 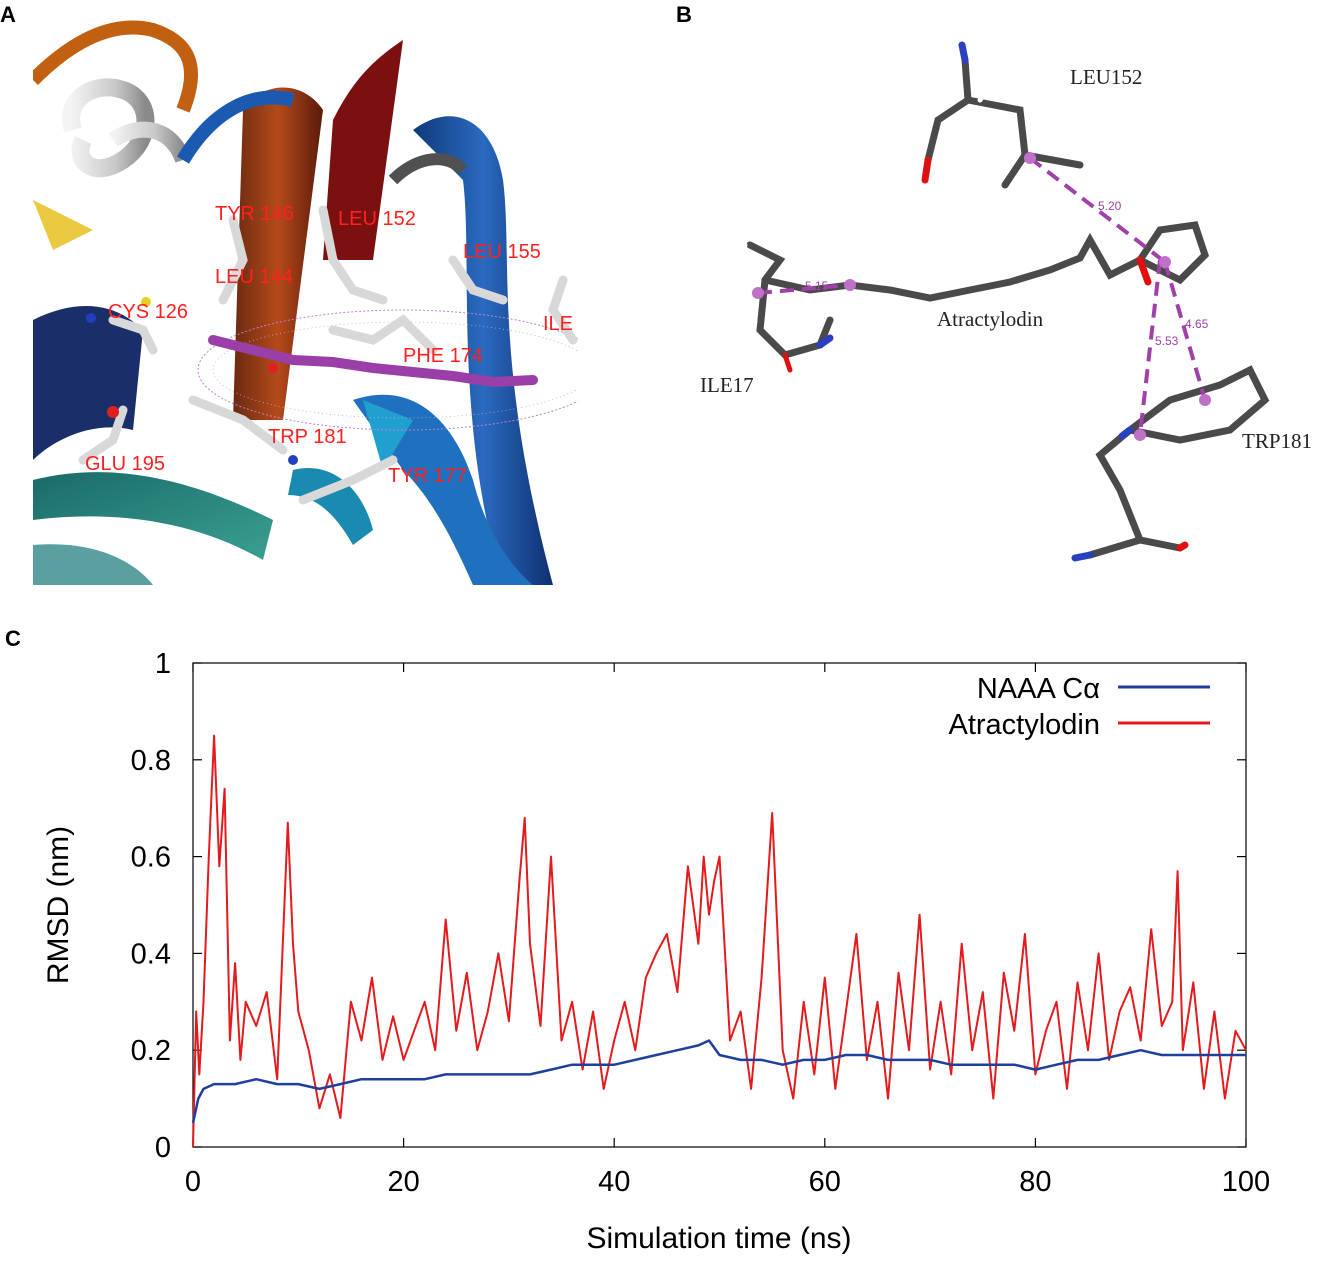 I want to click on label-ile175: ILE 175, so click(x=560, y=324).